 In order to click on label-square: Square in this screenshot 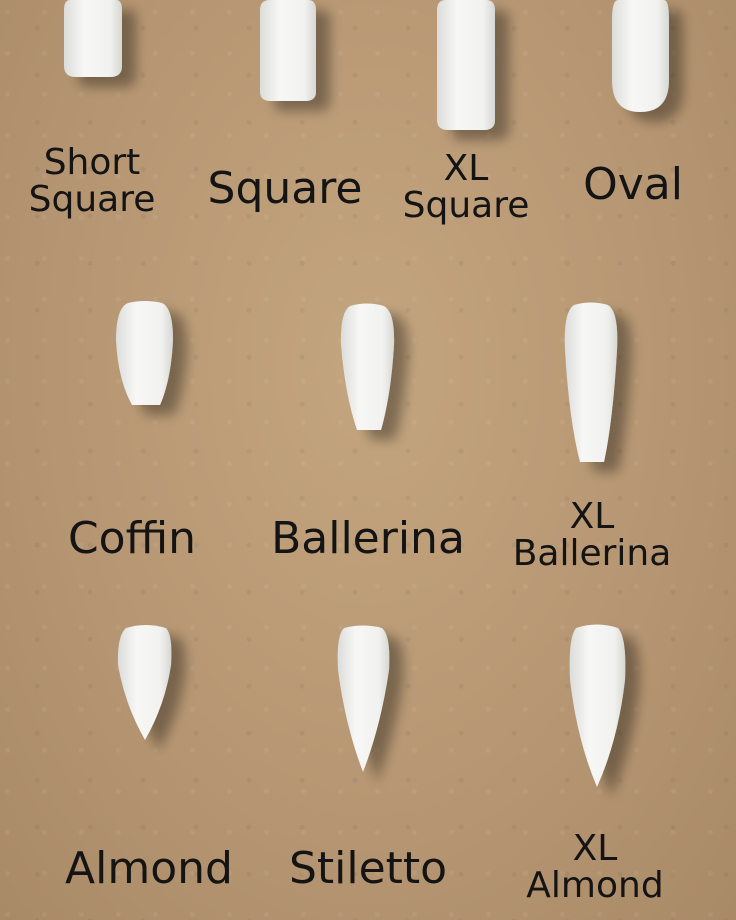, I will do `click(285, 189)`.